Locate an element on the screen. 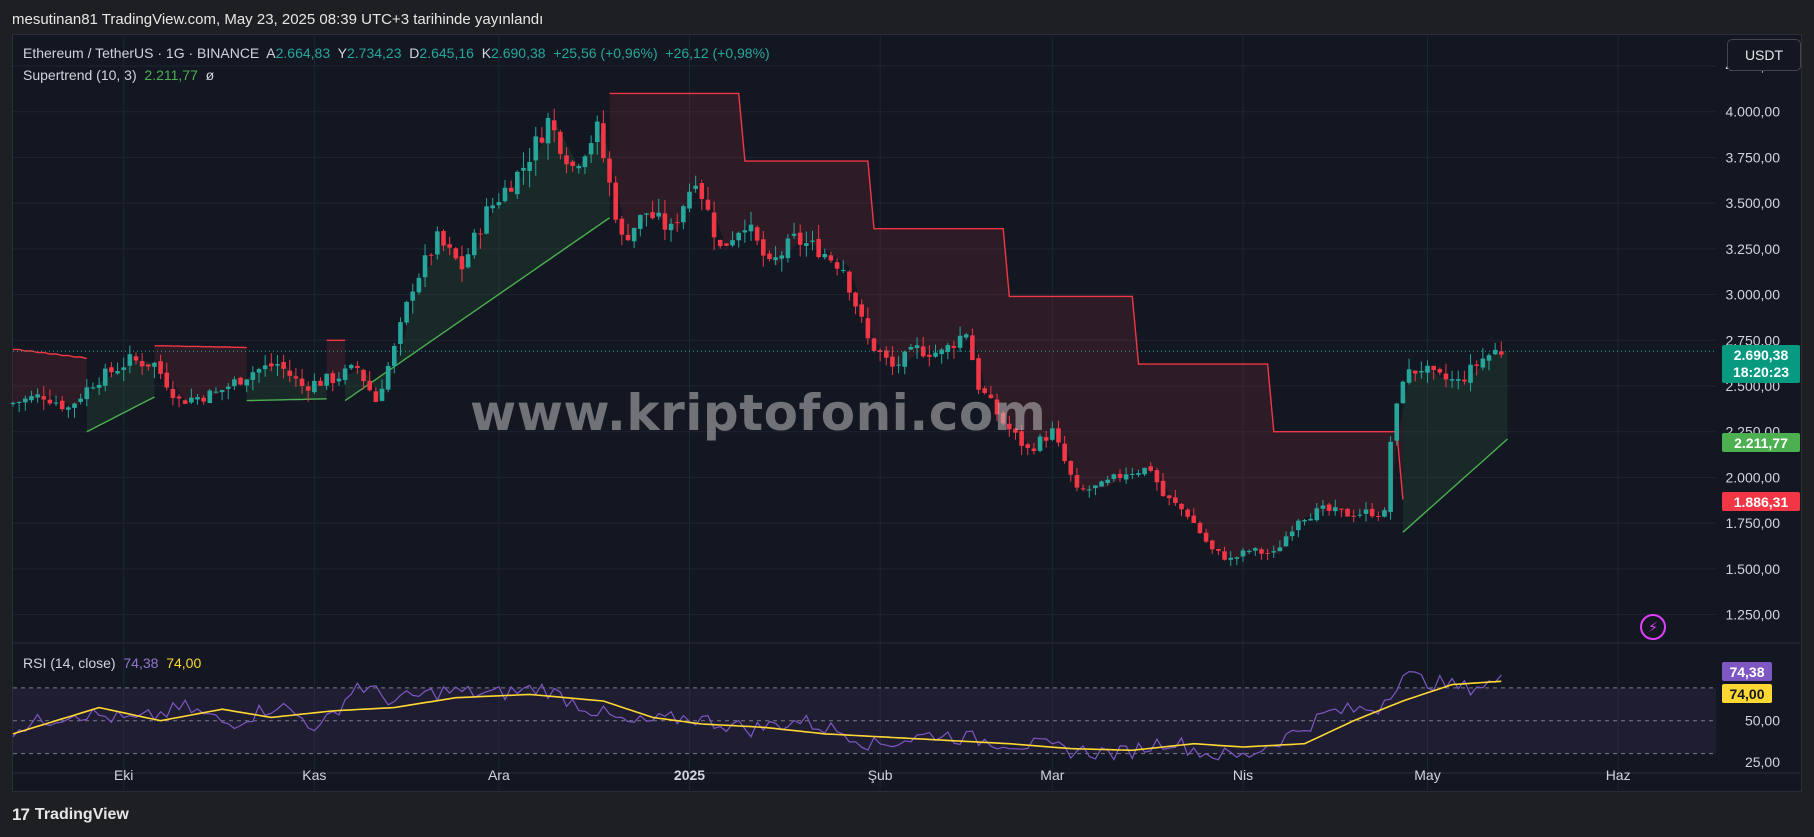  open-value: 2.664,83 is located at coordinates (303, 53).